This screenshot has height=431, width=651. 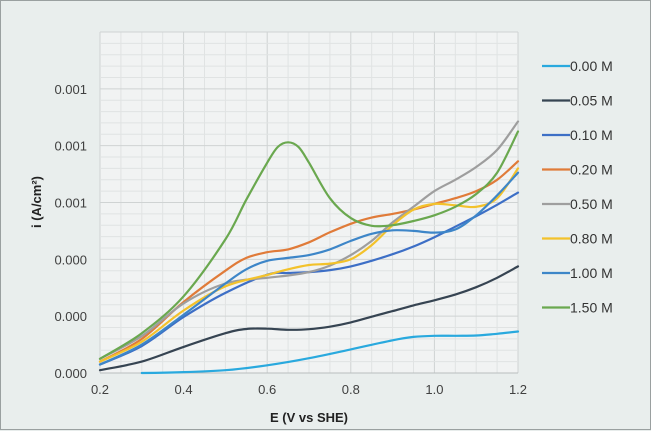 I want to click on legend-label: 0.50 M, so click(x=591, y=204).